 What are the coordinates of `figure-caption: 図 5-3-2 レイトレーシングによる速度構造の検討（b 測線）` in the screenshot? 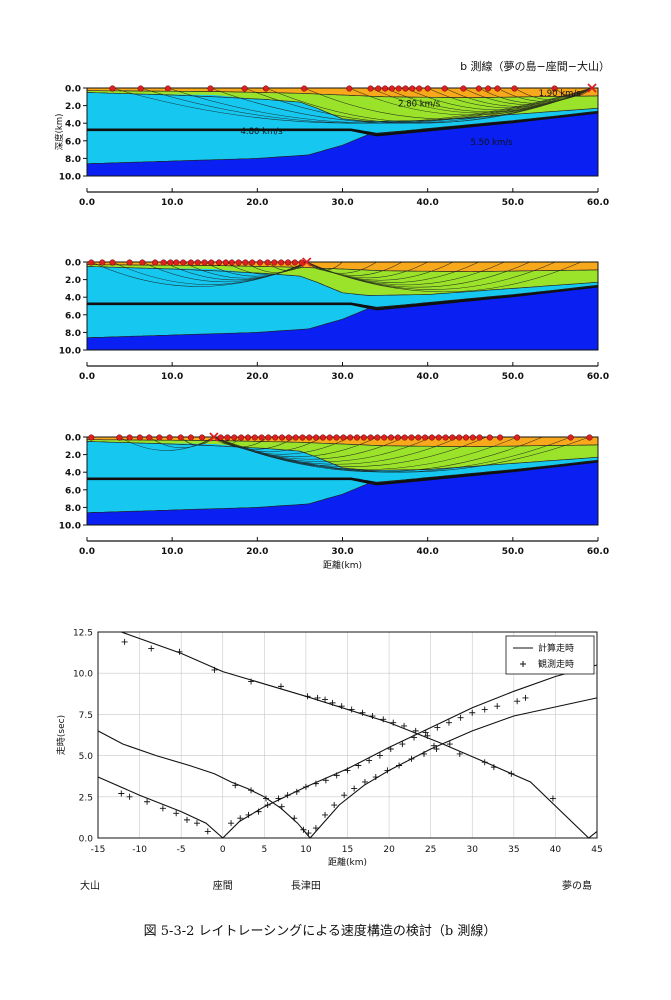 It's located at (320, 931).